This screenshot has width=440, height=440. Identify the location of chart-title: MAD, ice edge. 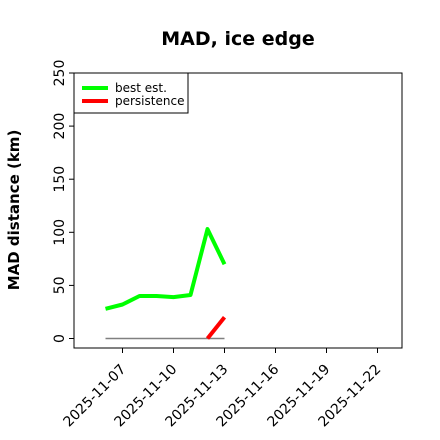
(237, 39).